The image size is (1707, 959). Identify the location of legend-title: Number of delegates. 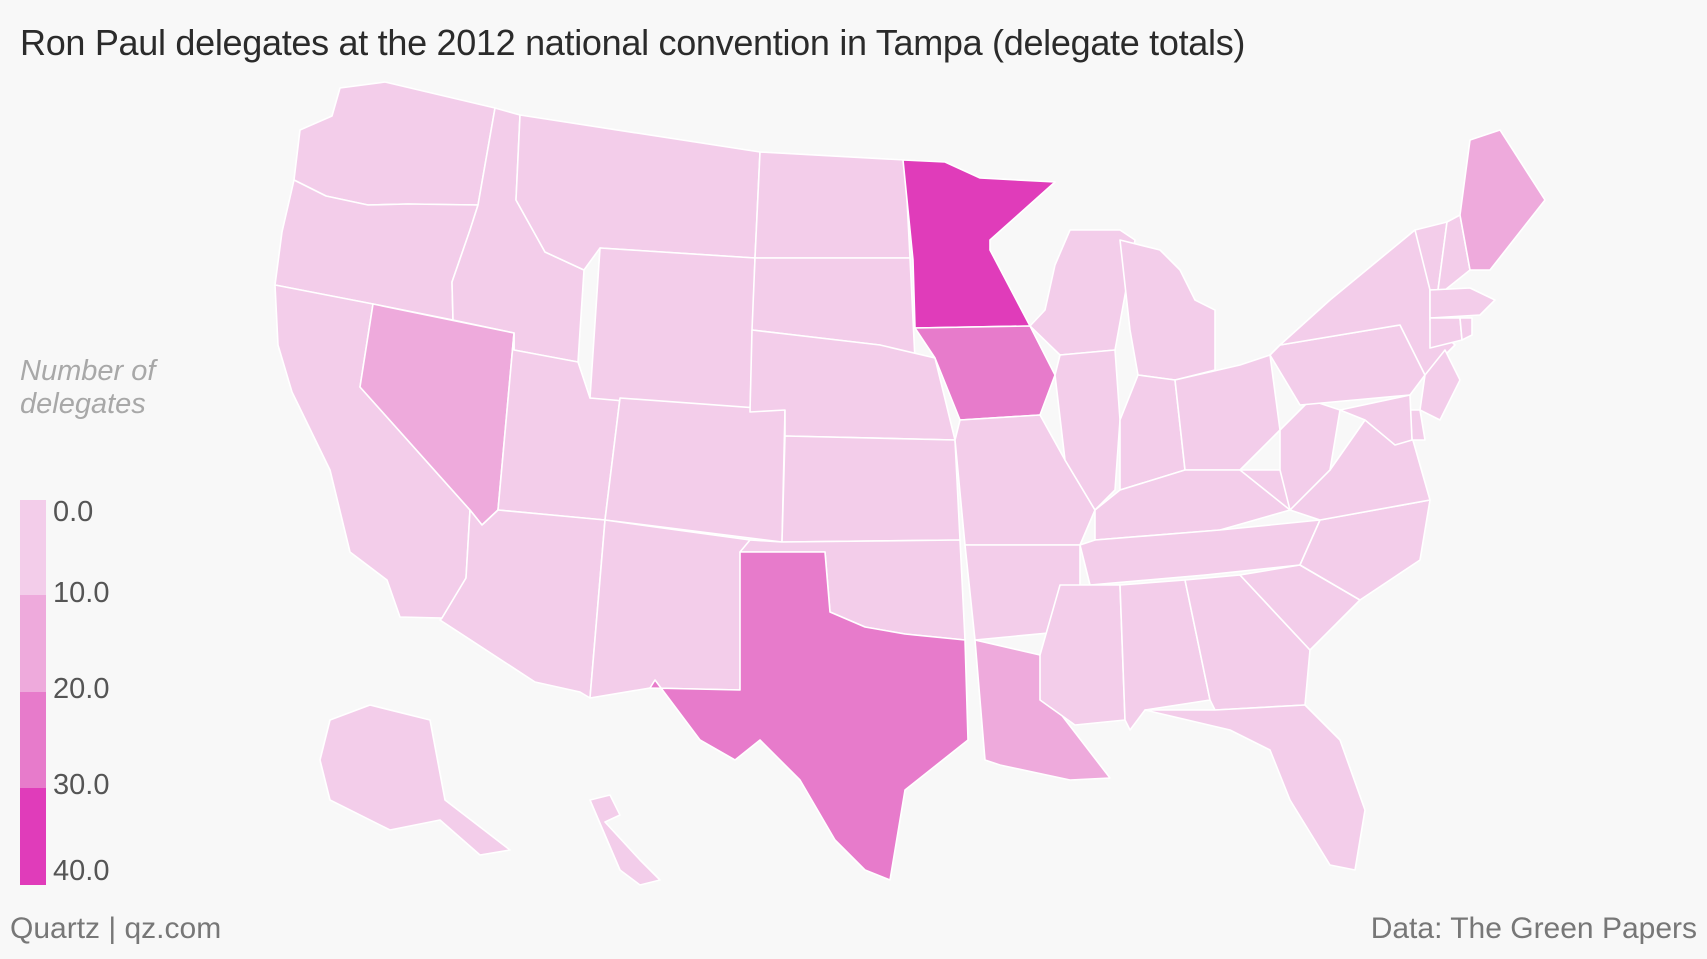
(87, 388).